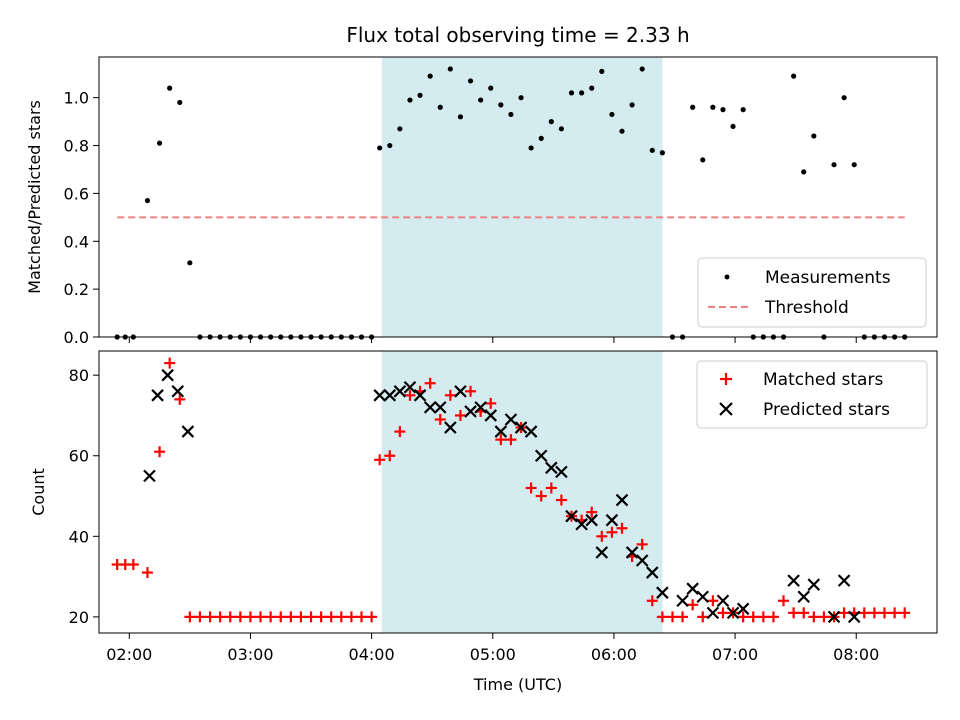  I want to click on top-y-tick-label: 0.2, so click(76, 289).